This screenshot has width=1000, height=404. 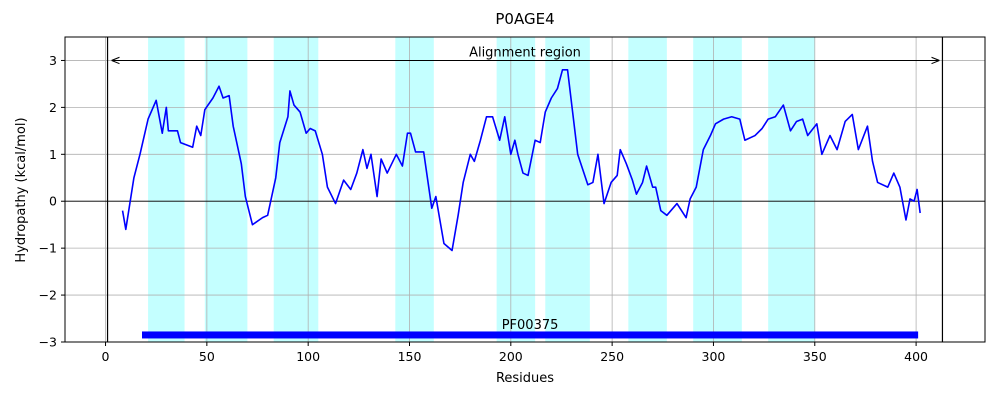 I want to click on x-tick-label: 350, so click(x=815, y=356).